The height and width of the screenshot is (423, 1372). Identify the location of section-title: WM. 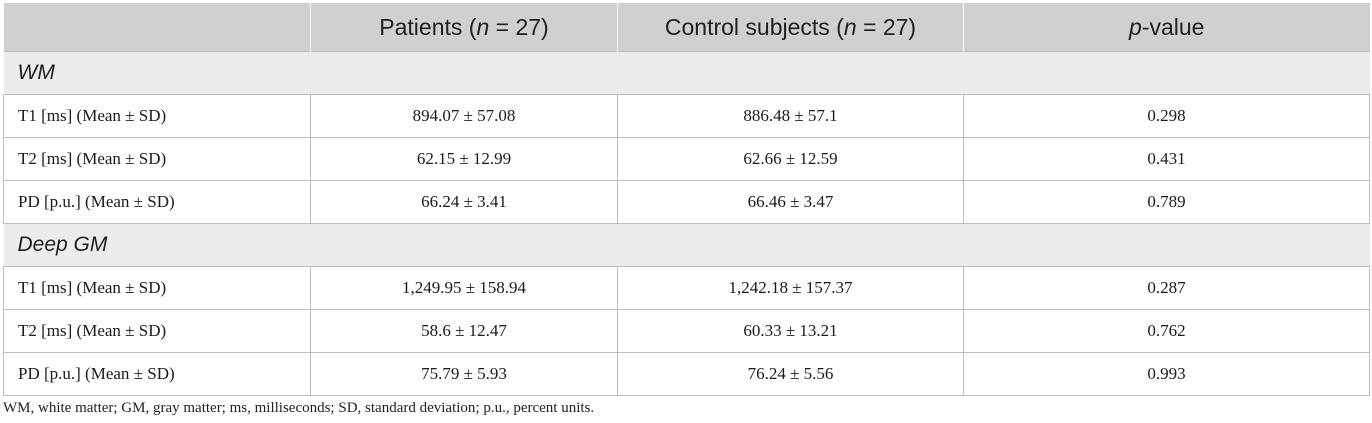
(686, 73).